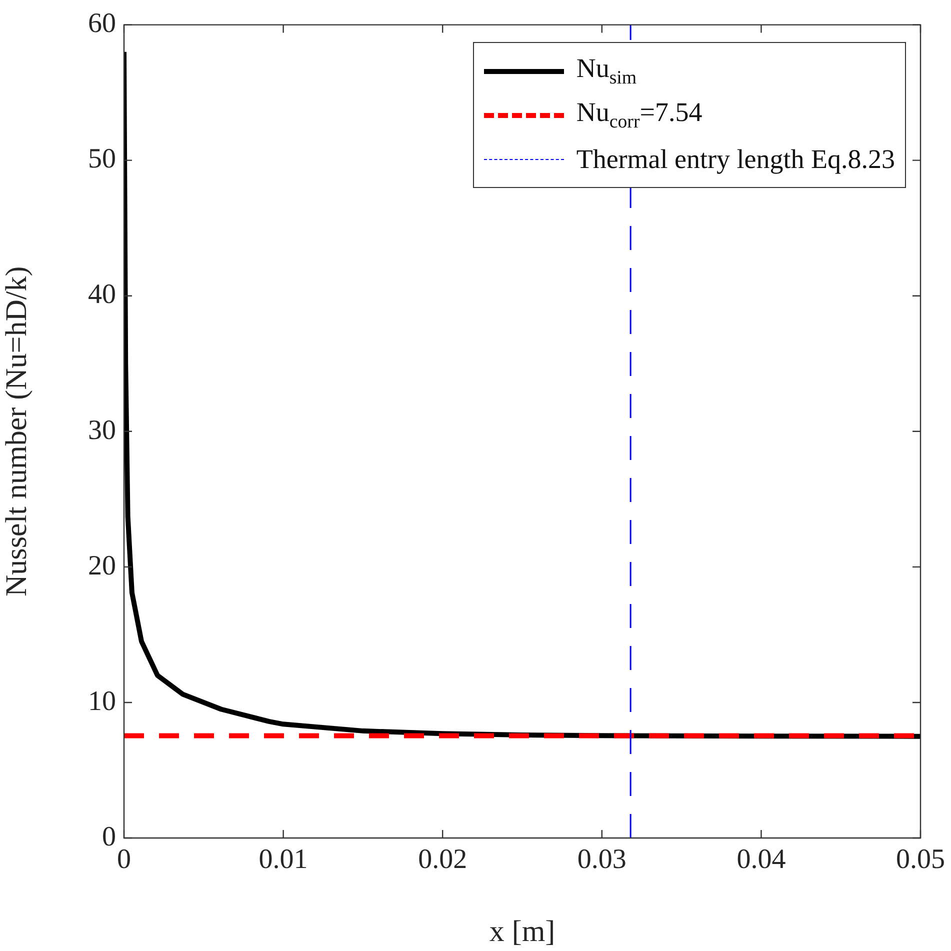 The height and width of the screenshot is (951, 951). I want to click on y-tick-label: 50, so click(102, 159).